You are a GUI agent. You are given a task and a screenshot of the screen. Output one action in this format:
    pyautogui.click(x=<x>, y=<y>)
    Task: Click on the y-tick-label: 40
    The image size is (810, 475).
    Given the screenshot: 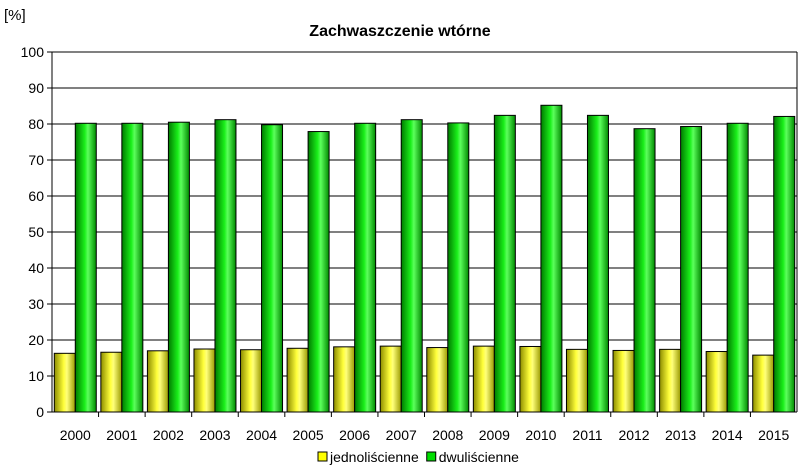 What is the action you would take?
    pyautogui.click(x=36, y=268)
    